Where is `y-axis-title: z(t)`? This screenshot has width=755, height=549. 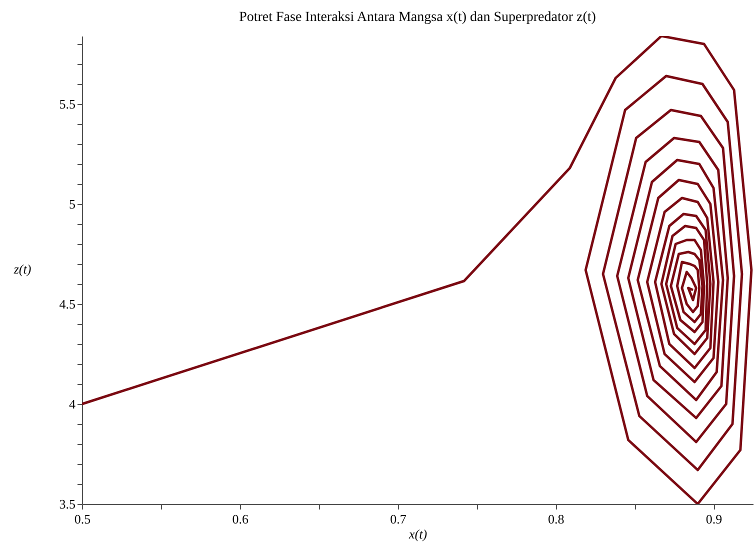
y-axis-title: z(t) is located at coordinates (22, 269).